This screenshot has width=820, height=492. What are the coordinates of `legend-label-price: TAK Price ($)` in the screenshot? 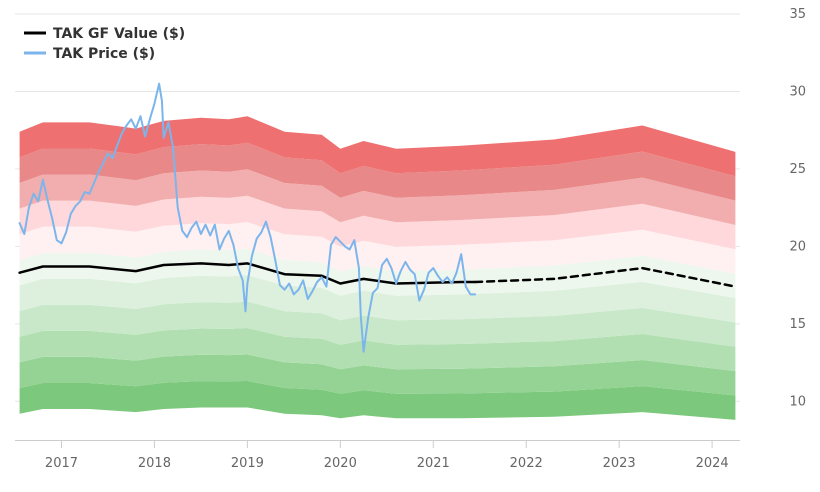 It's located at (104, 54).